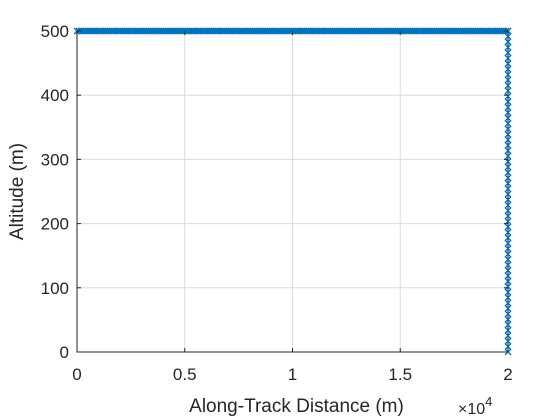 The image size is (560, 420). I want to click on x-axis-multiplier: ×10⁴, so click(475, 406).